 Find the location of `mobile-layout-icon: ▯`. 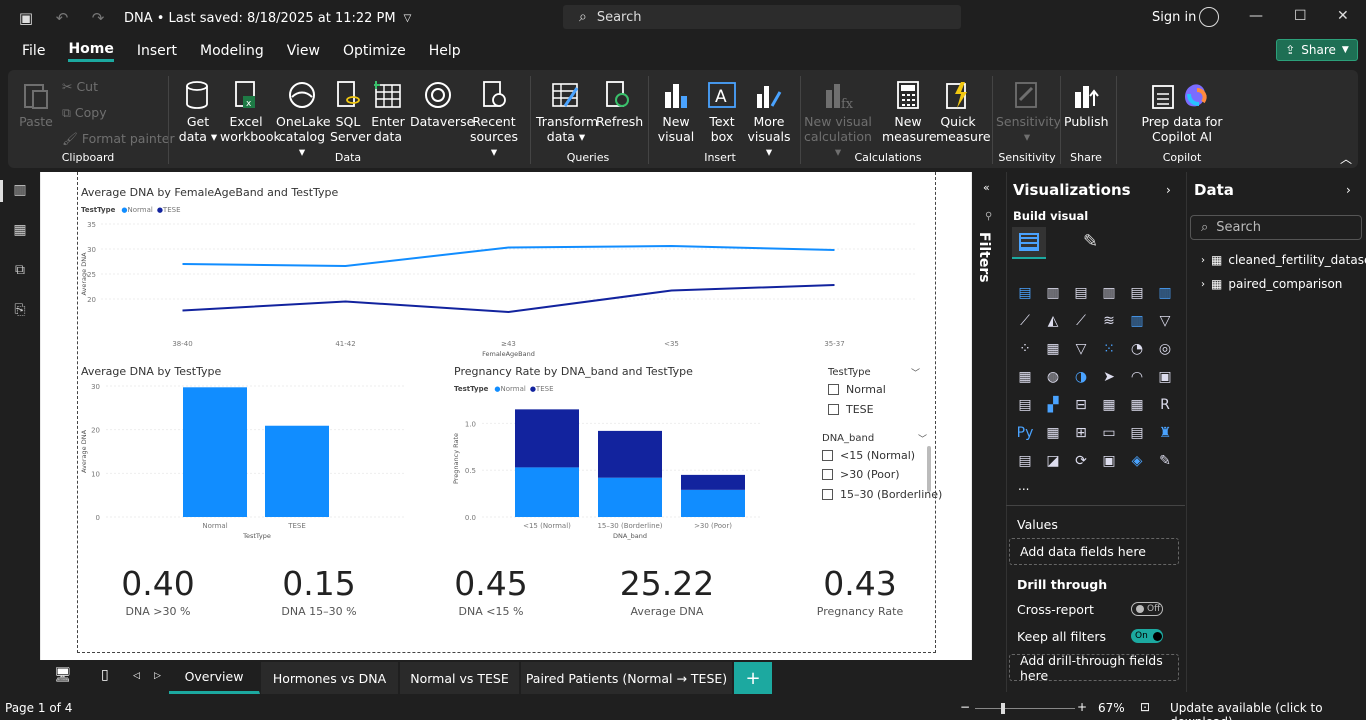

mobile-layout-icon: ▯ is located at coordinates (105, 675).